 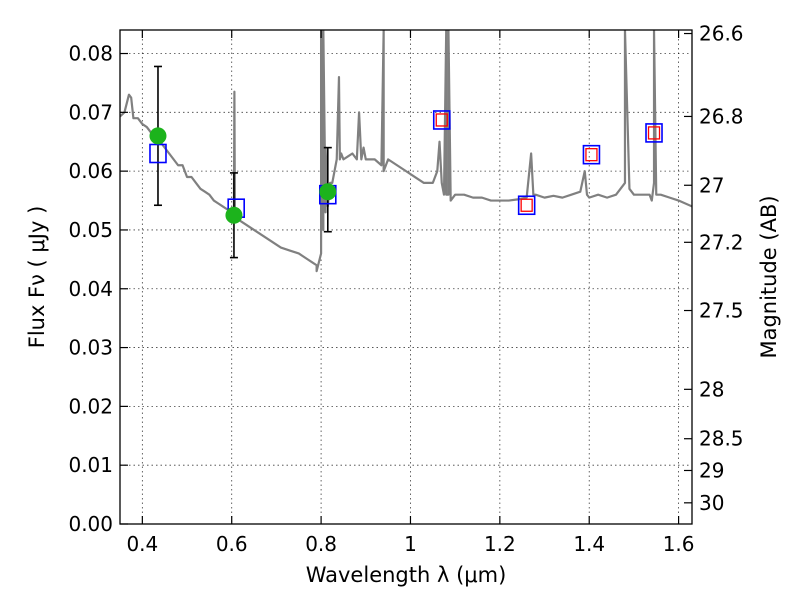 I want to click on y-tick-label: 0.04, so click(x=90, y=289).